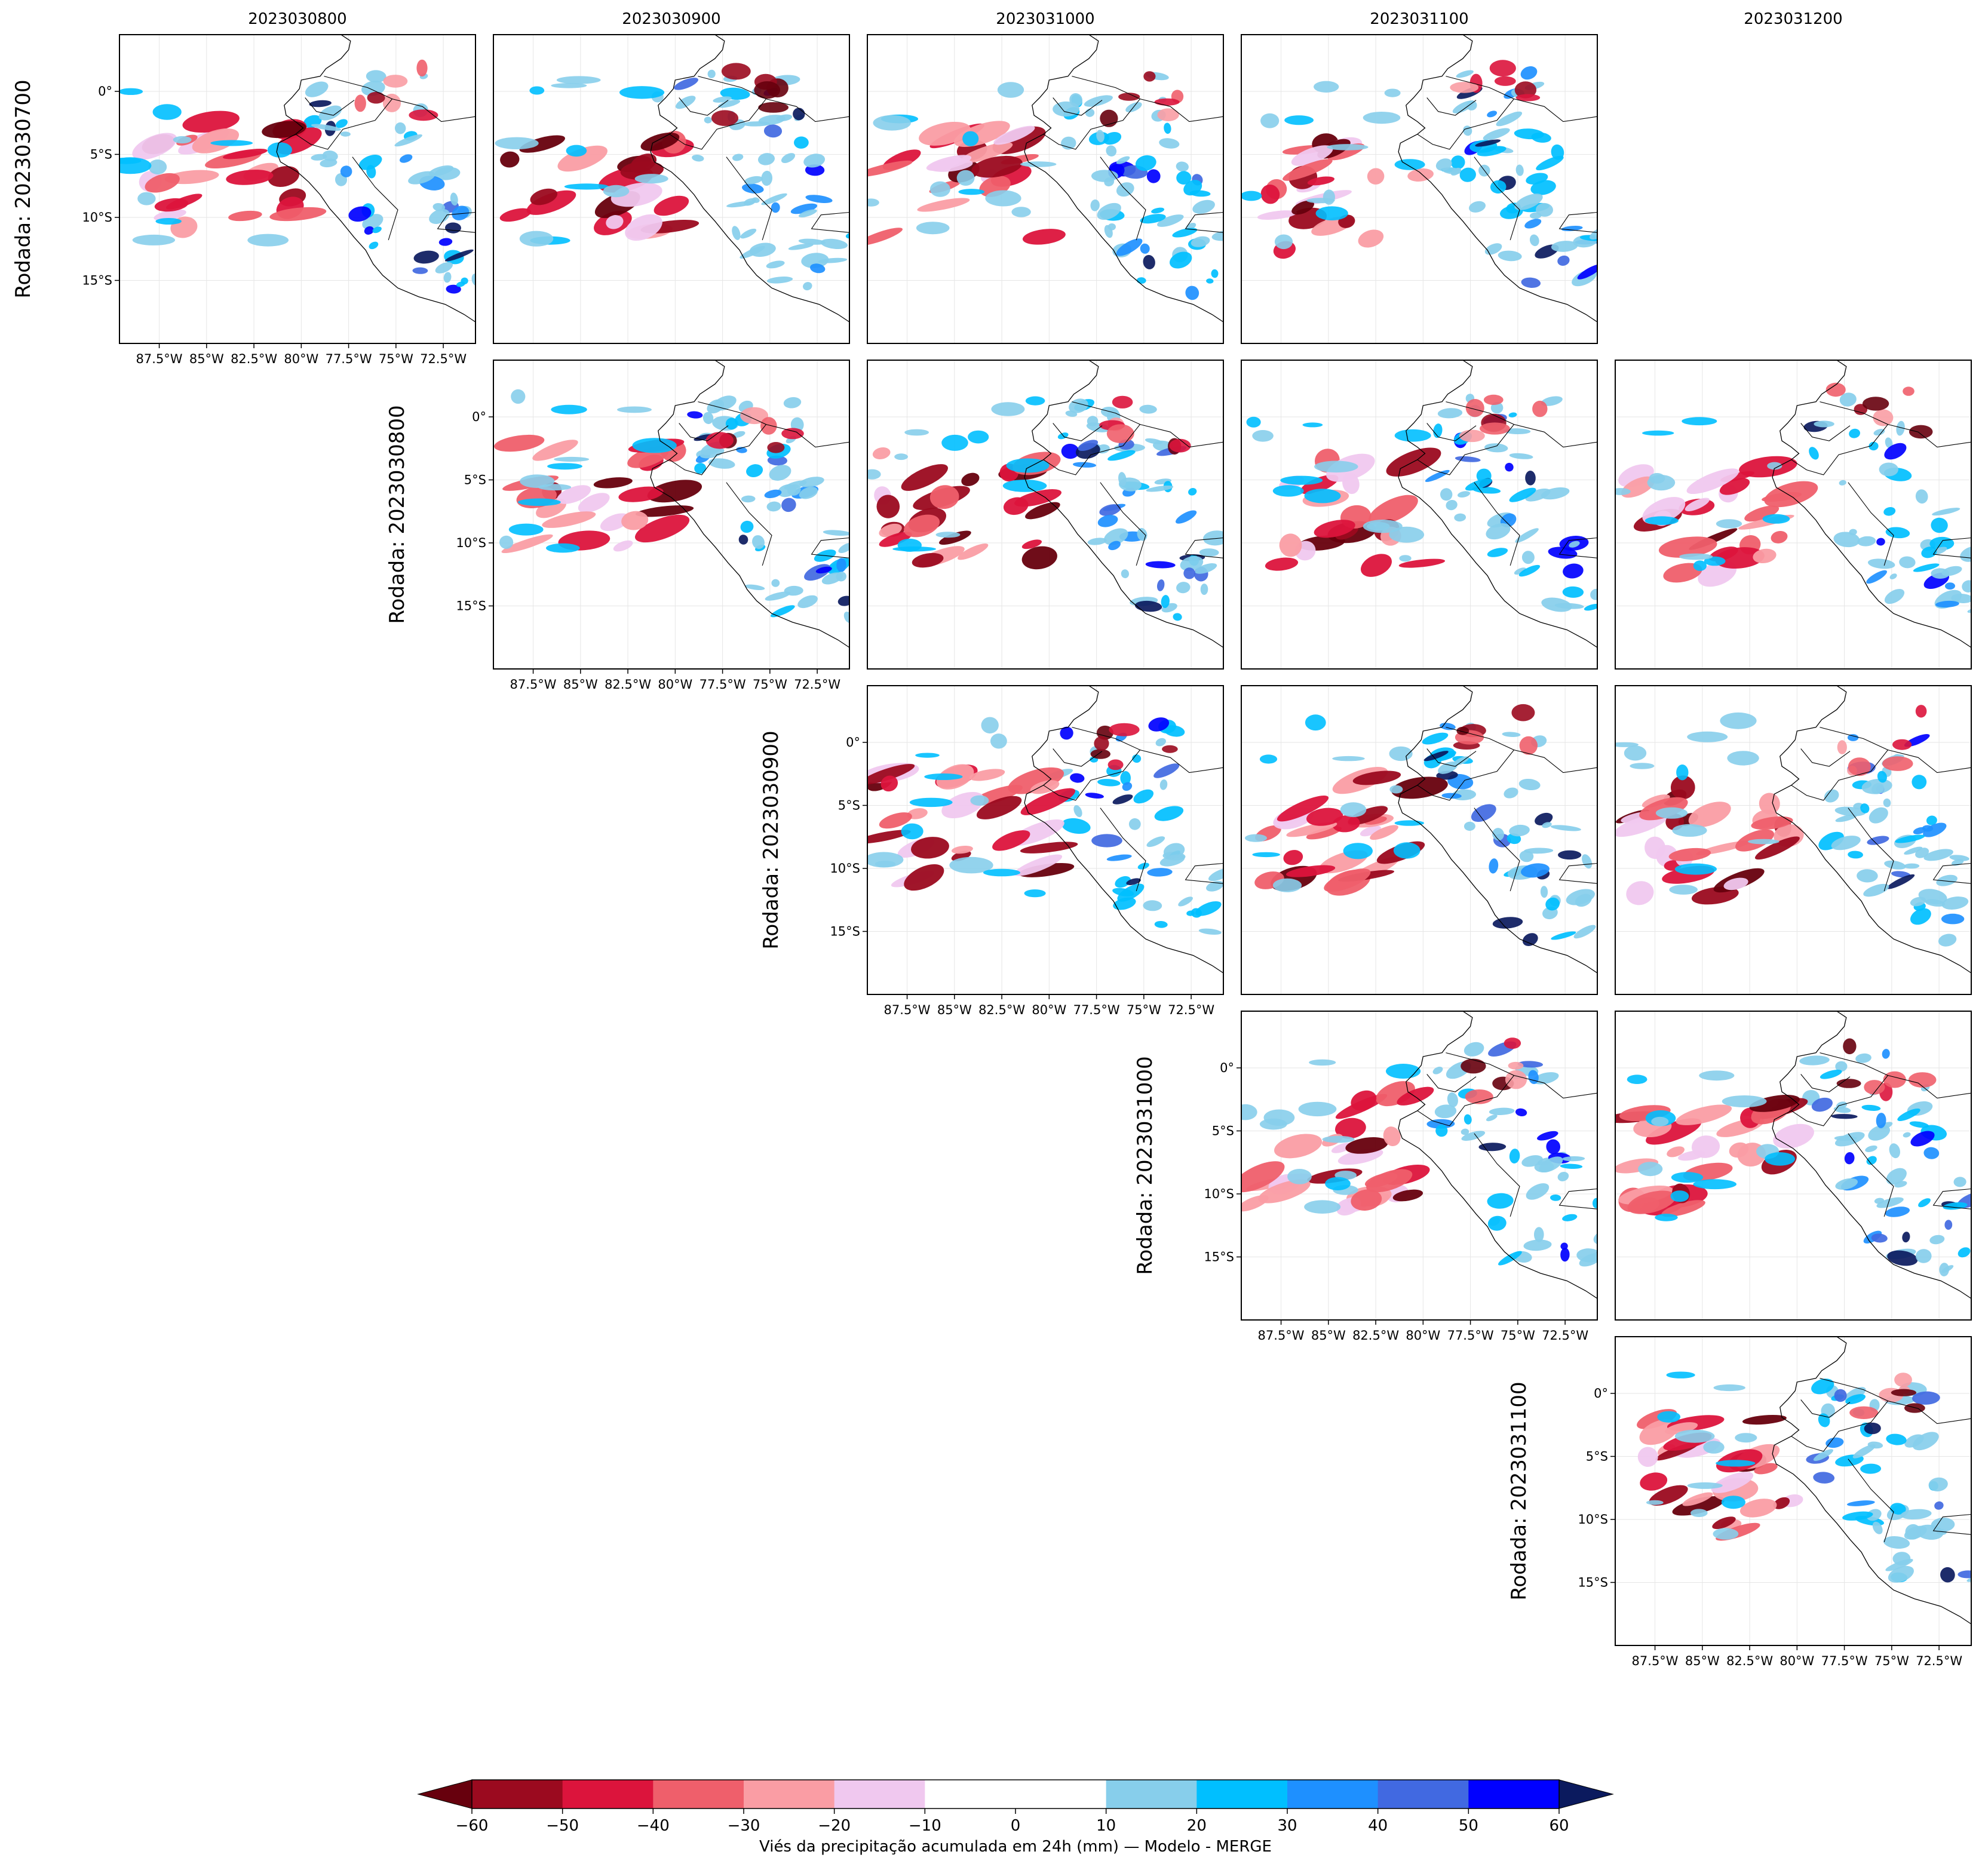 The width and height of the screenshot is (1982, 1876). I want to click on run-label: Rodada: 2023030700, so click(23, 188).